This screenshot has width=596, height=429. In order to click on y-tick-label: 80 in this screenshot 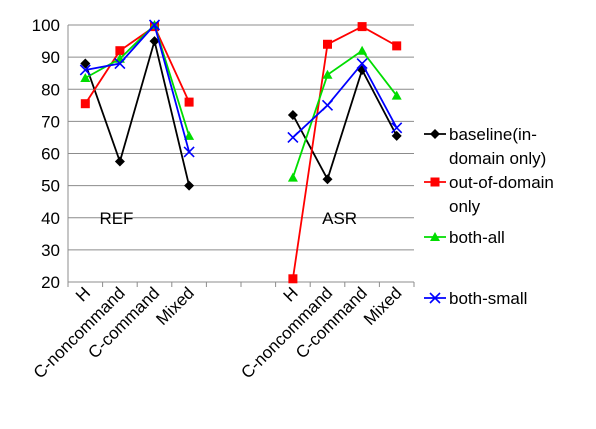, I will do `click(50, 89)`.